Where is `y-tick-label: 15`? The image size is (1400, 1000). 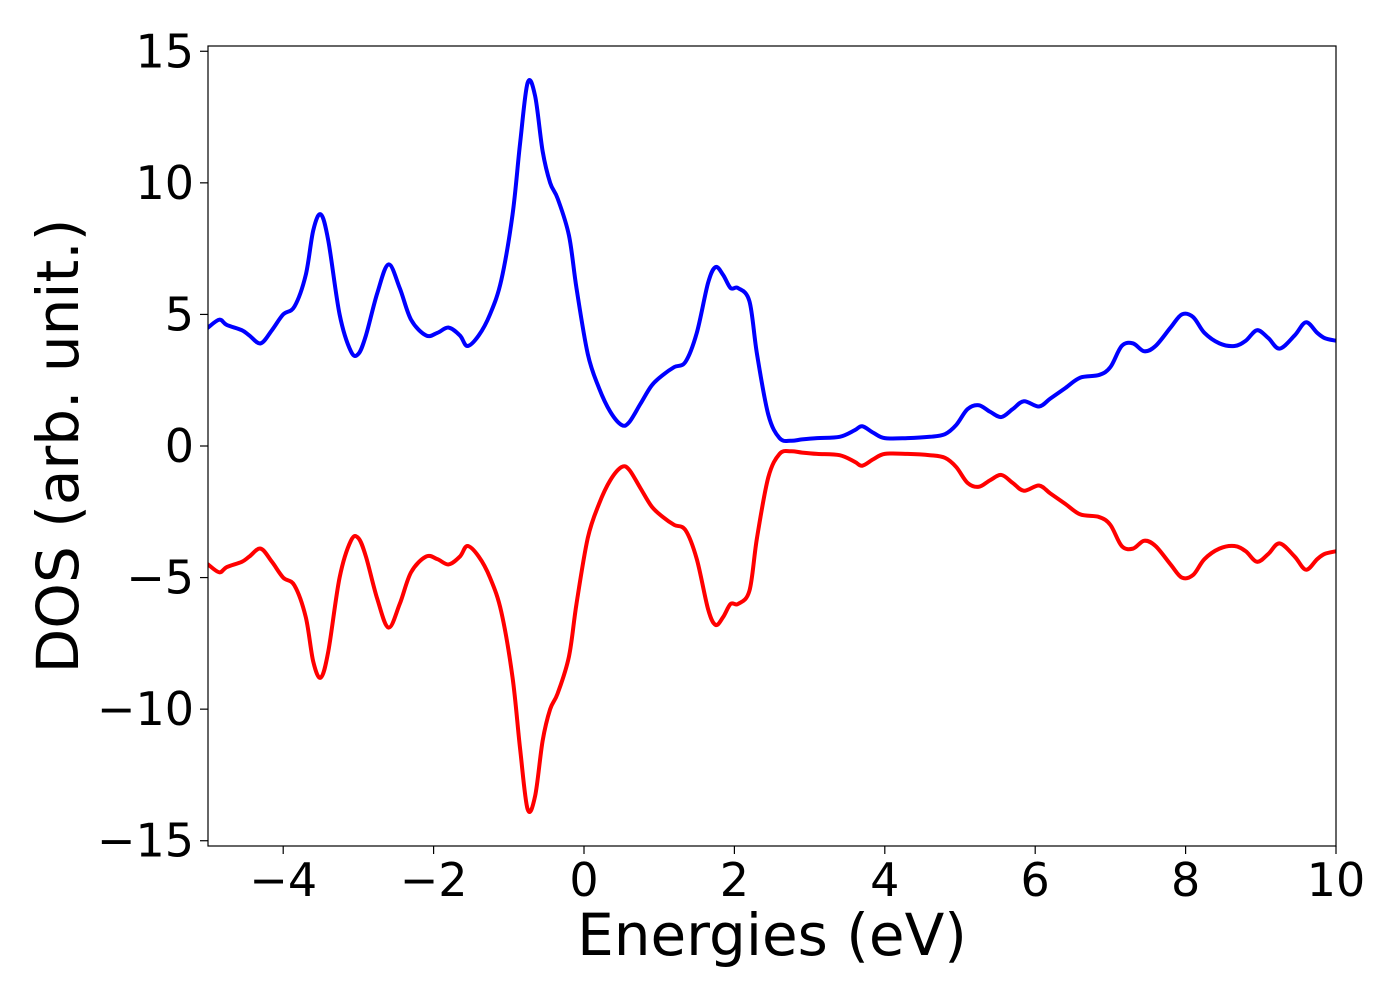
y-tick-label: 15 is located at coordinates (164, 51).